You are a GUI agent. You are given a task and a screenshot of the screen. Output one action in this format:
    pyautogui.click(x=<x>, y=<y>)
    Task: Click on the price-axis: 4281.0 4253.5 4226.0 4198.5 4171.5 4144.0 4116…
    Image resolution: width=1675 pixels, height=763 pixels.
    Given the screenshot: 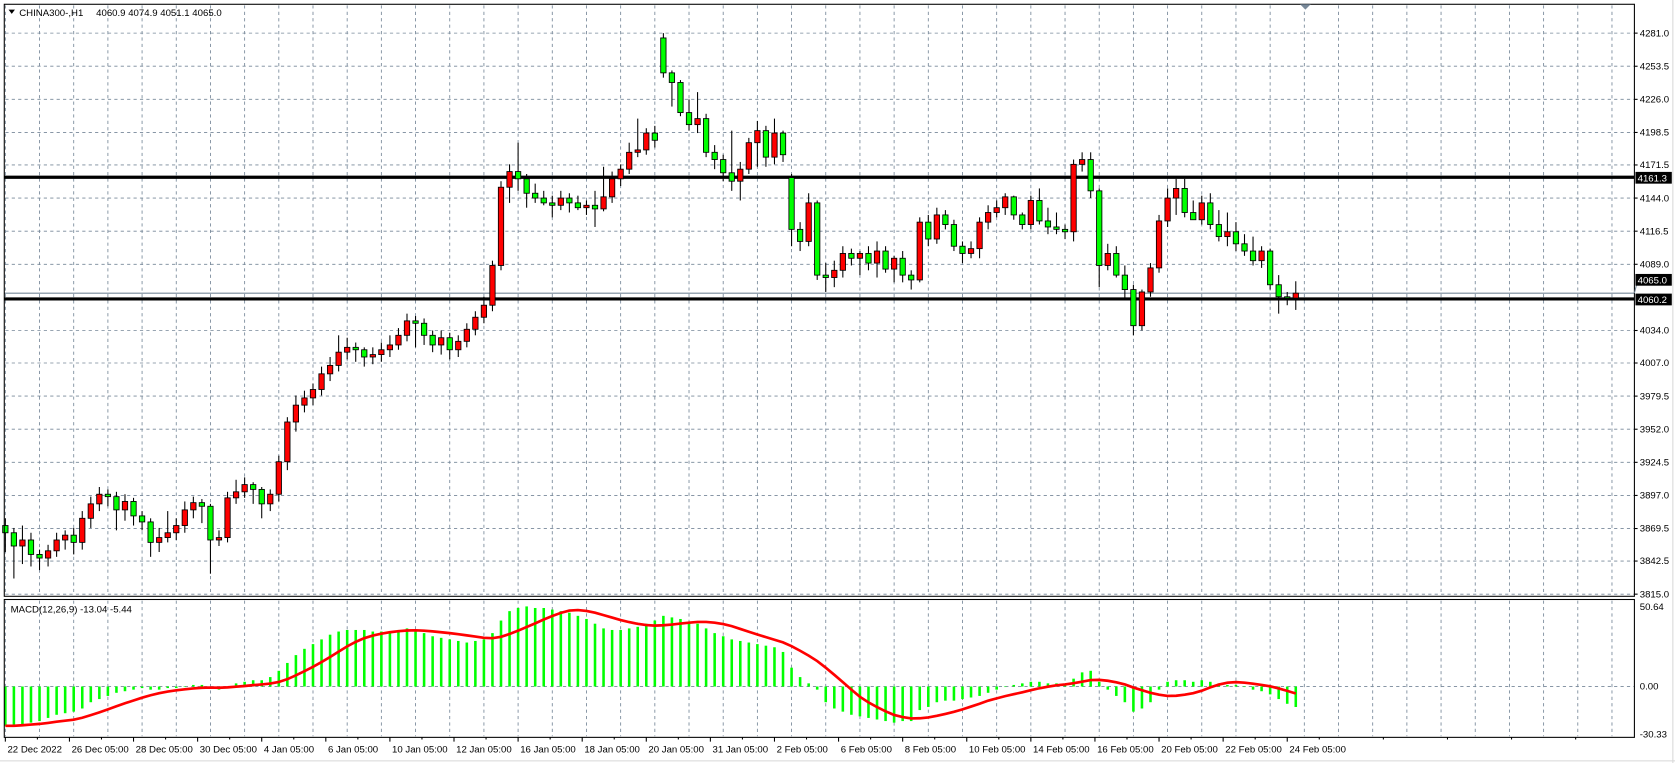 What is the action you would take?
    pyautogui.click(x=1652, y=384)
    